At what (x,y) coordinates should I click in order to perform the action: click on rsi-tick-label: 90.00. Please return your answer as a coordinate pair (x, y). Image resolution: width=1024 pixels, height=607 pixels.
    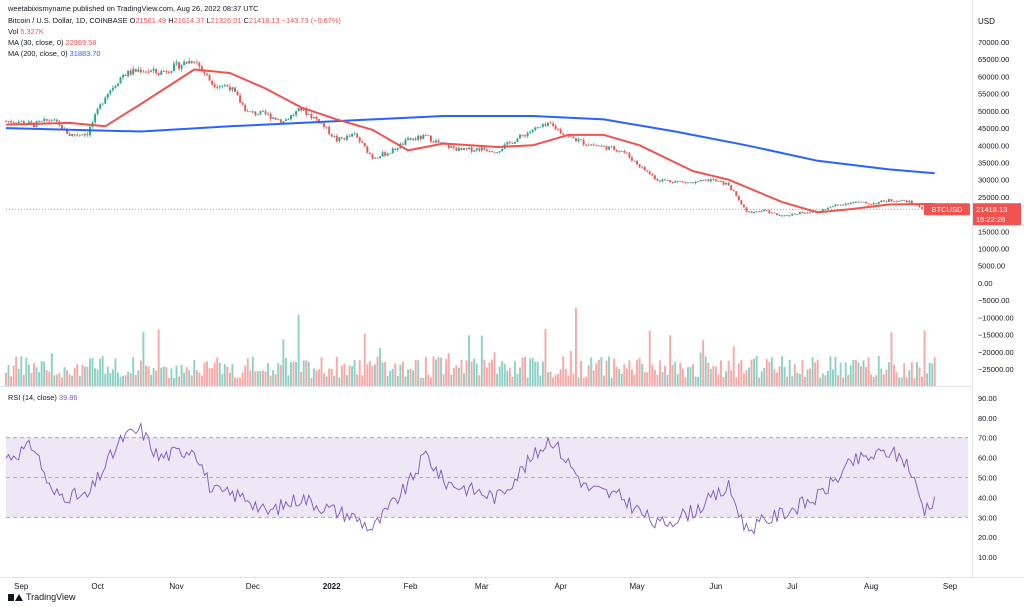
    Looking at the image, I should click on (987, 398).